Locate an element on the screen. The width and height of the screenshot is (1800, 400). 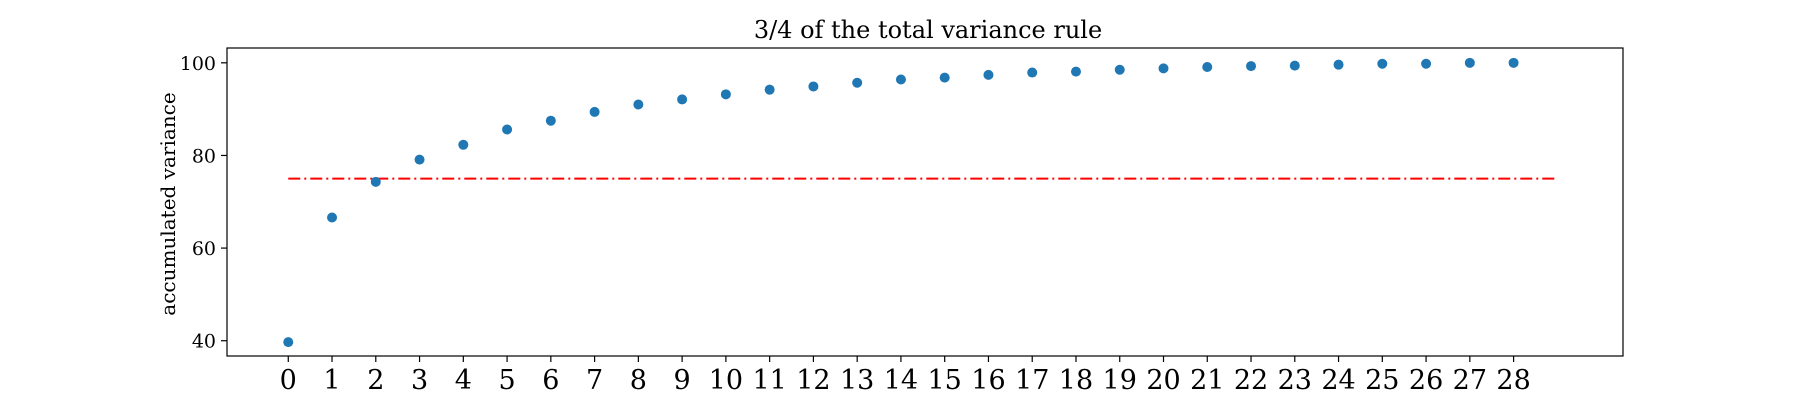
x-tick-label: 23 is located at coordinates (1295, 380).